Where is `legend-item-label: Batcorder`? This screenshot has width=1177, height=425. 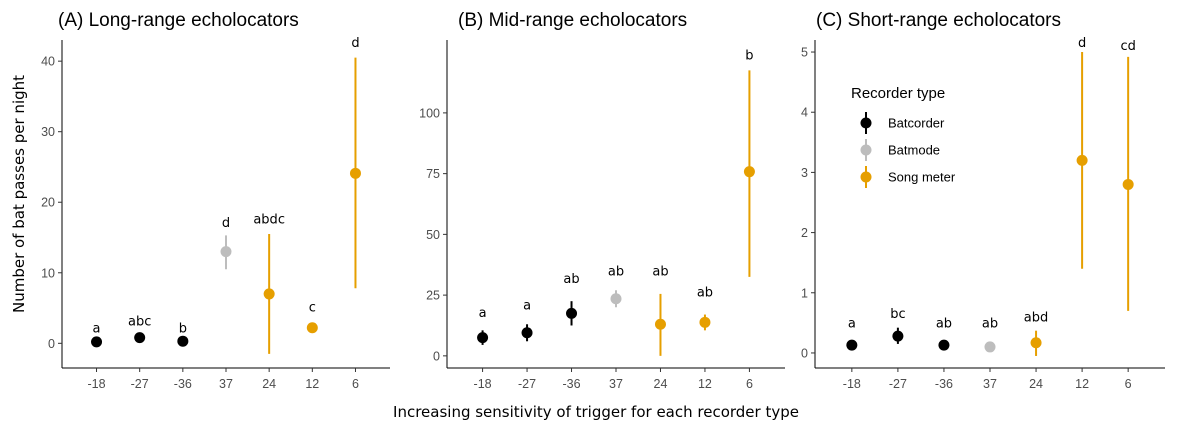 legend-item-label: Batcorder is located at coordinates (916, 123).